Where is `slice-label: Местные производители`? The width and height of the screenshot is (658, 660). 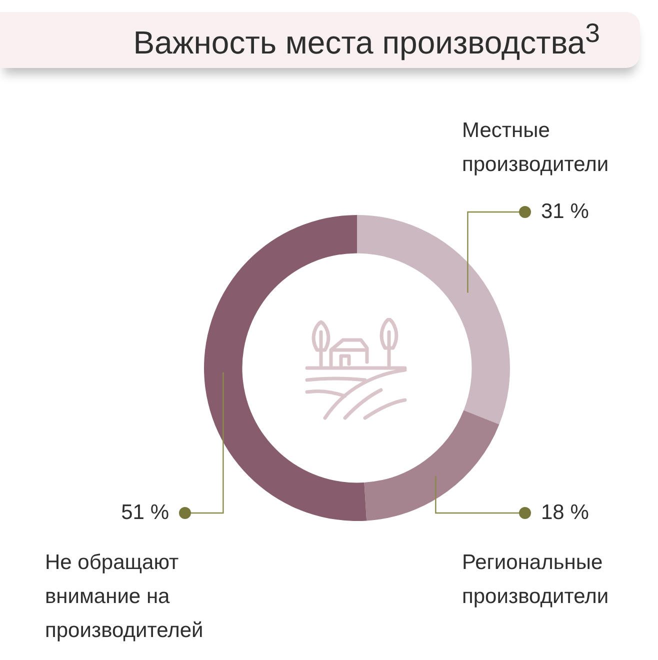 slice-label: Местные производители is located at coordinates (535, 147).